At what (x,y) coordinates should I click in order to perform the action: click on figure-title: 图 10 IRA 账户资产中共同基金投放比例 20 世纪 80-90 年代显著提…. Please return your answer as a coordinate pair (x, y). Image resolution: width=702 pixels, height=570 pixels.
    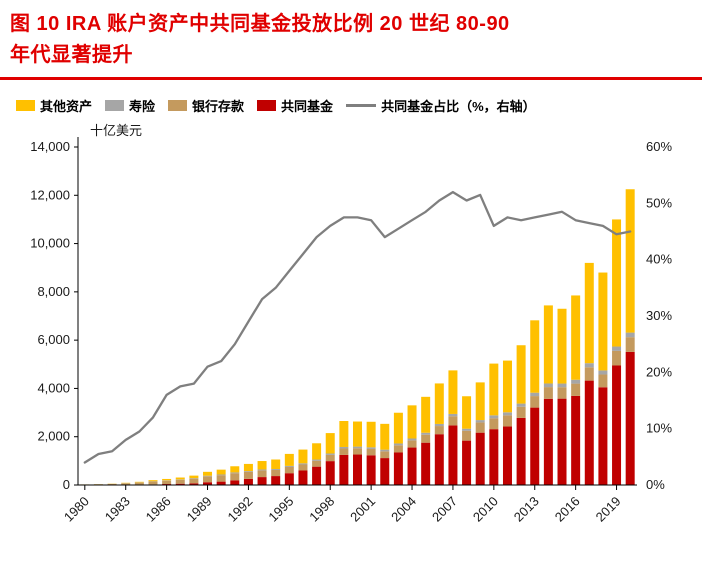
    Looking at the image, I should click on (351, 35).